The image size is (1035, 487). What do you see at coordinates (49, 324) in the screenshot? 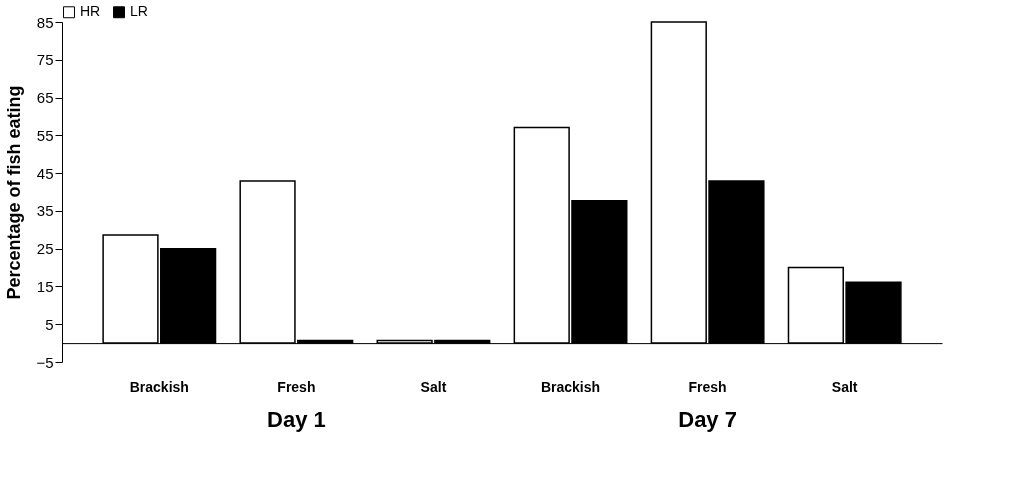
I see `y-tick-label: 5` at bounding box center [49, 324].